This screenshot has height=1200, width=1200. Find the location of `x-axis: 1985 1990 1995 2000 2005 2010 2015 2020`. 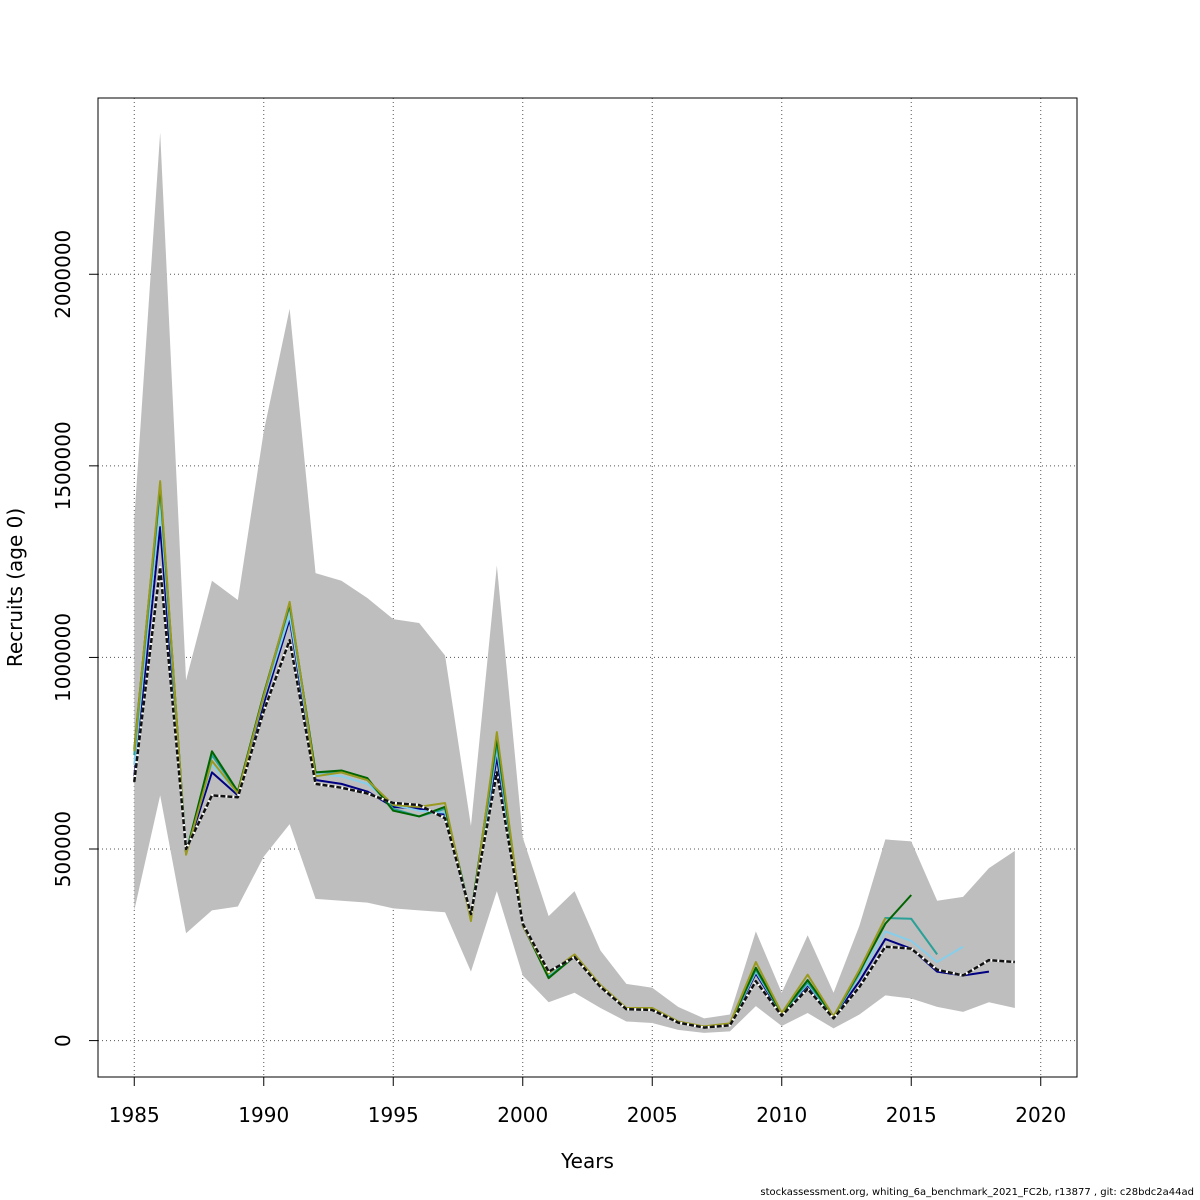

x-axis: 1985 1990 1995 2000 2005 2010 2015 2020 is located at coordinates (587, 1102).